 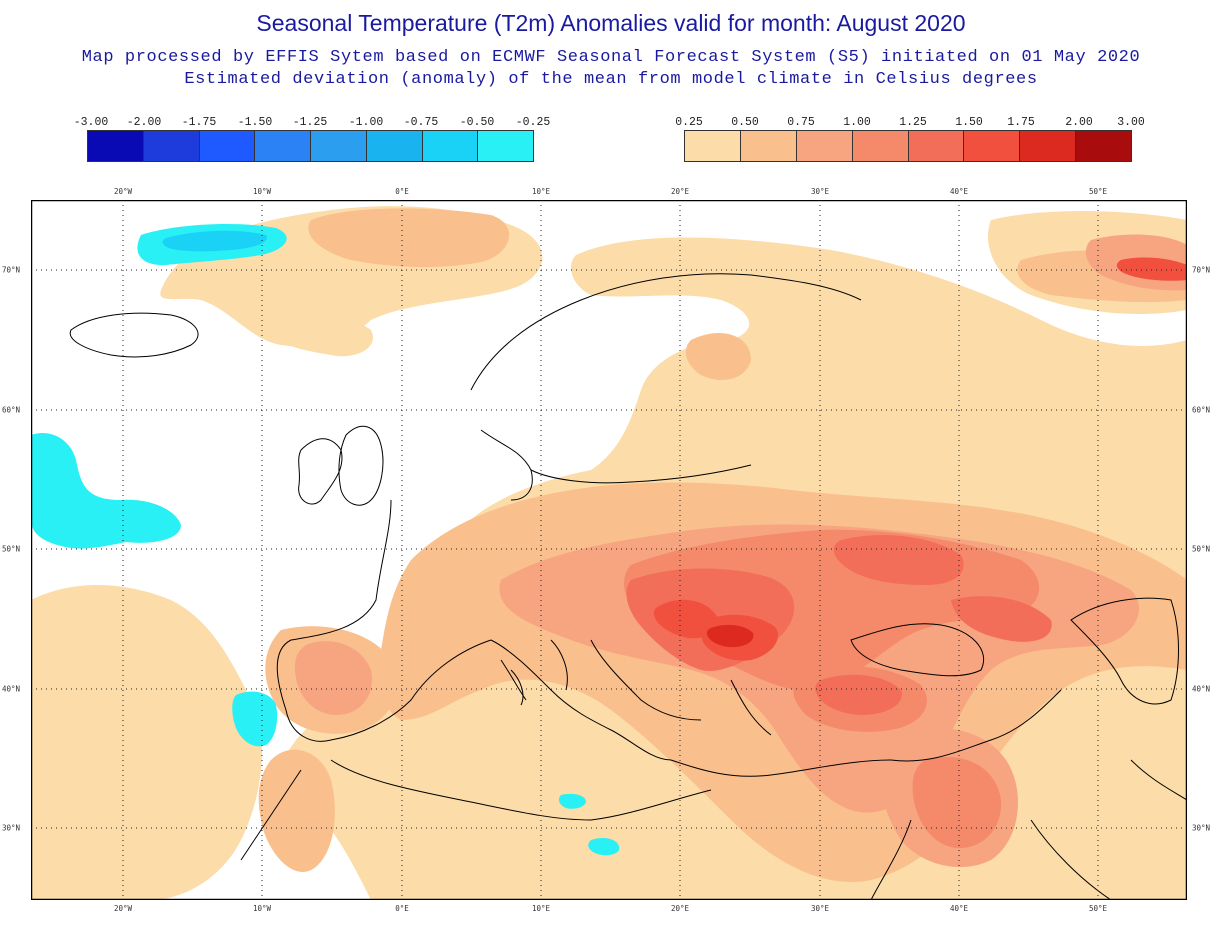 What do you see at coordinates (541, 191) in the screenshot?
I see `lon-label-top: 10°E` at bounding box center [541, 191].